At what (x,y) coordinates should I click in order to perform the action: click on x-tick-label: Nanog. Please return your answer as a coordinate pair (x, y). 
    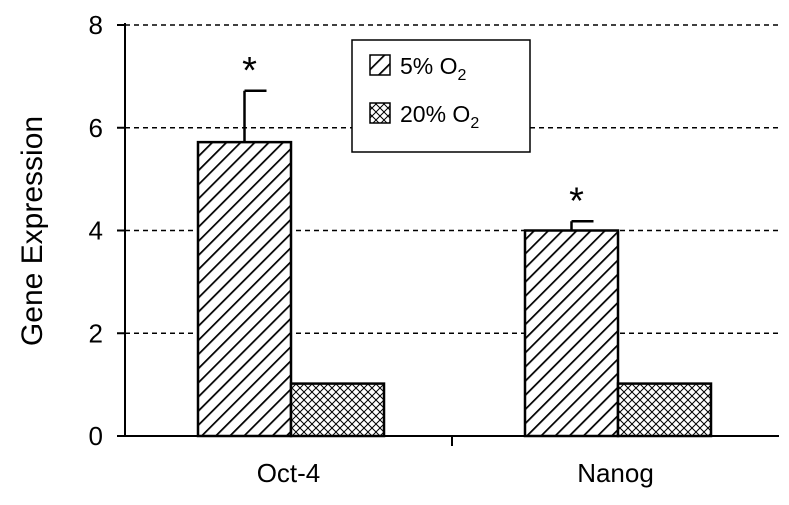
    Looking at the image, I should click on (615, 473).